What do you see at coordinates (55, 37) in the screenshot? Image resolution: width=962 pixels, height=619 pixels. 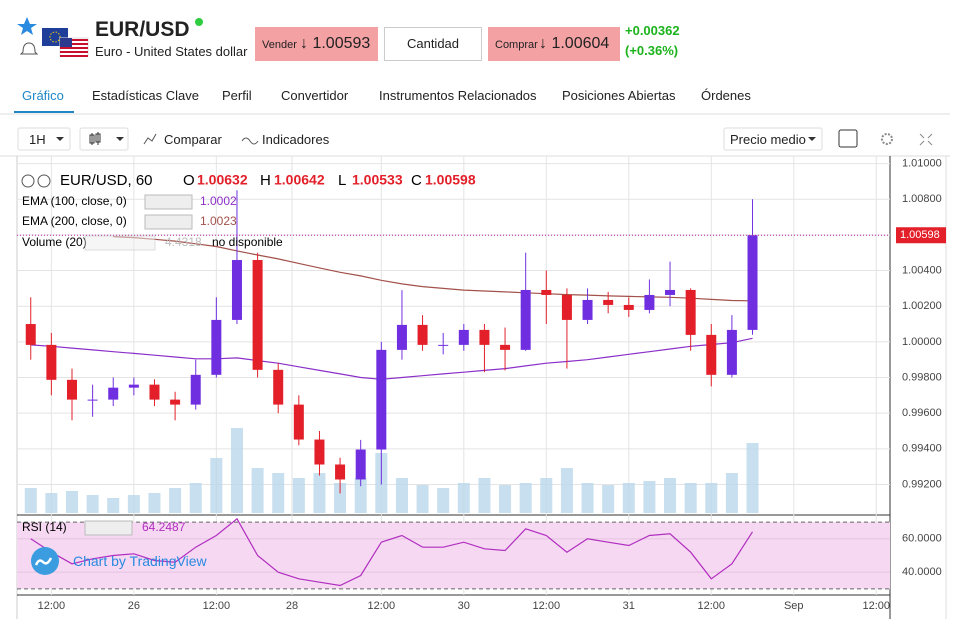 I see `eu-stars` at bounding box center [55, 37].